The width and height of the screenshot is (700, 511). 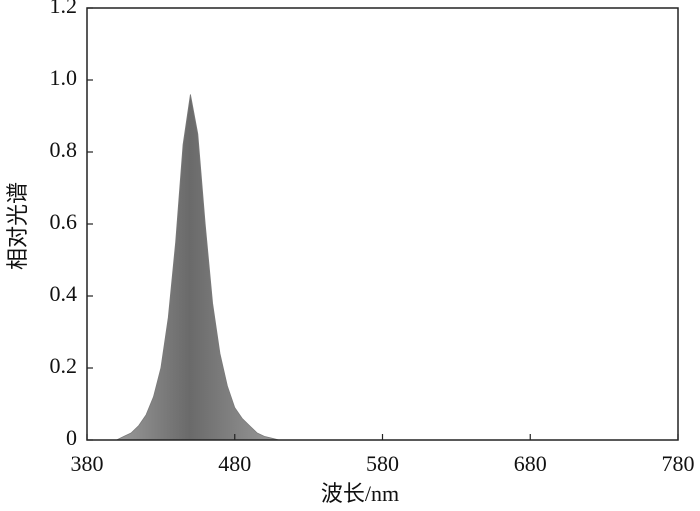 I want to click on y-tick-label: 1.2, so click(x=64, y=9).